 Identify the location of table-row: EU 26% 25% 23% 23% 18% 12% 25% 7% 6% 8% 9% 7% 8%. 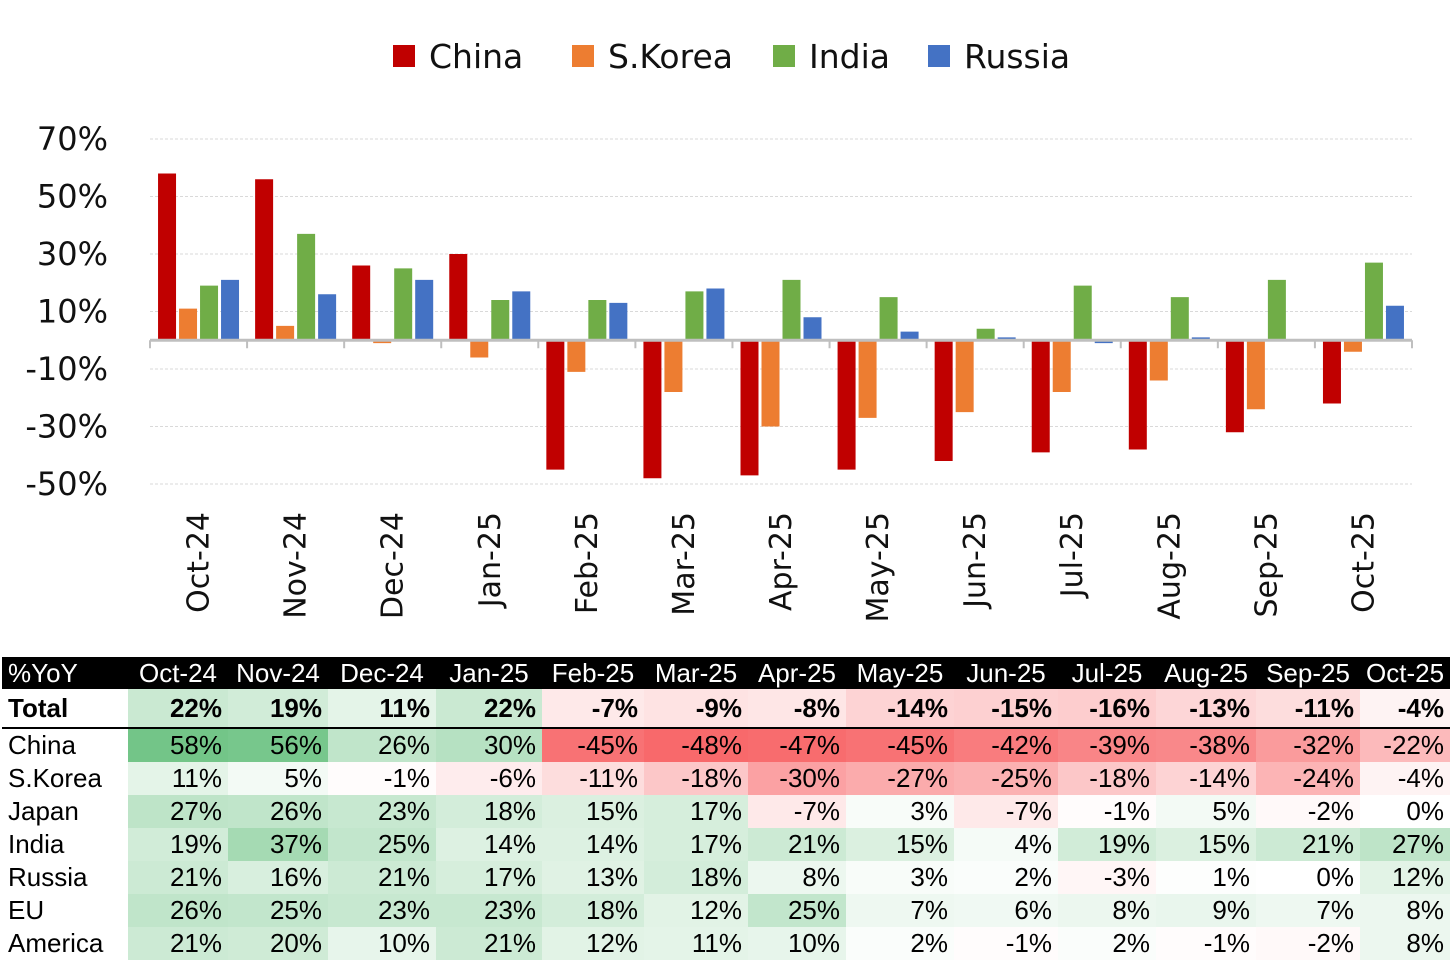
(726, 910).